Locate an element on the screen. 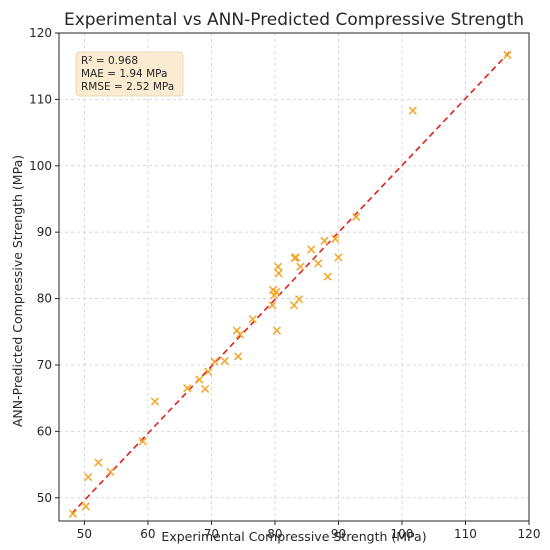 Image resolution: width=550 pixels, height=550 pixels. x-axis-ticks: 50 60 70 80 90 100 110 120 is located at coordinates (309, 531).